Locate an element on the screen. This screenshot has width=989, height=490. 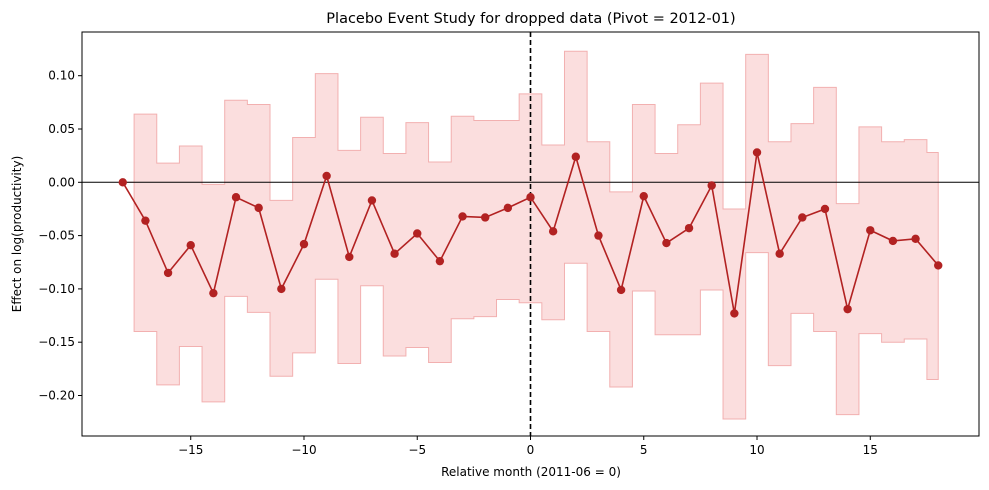
y-axis-label: Effect on log(productivity) is located at coordinates (17, 234).